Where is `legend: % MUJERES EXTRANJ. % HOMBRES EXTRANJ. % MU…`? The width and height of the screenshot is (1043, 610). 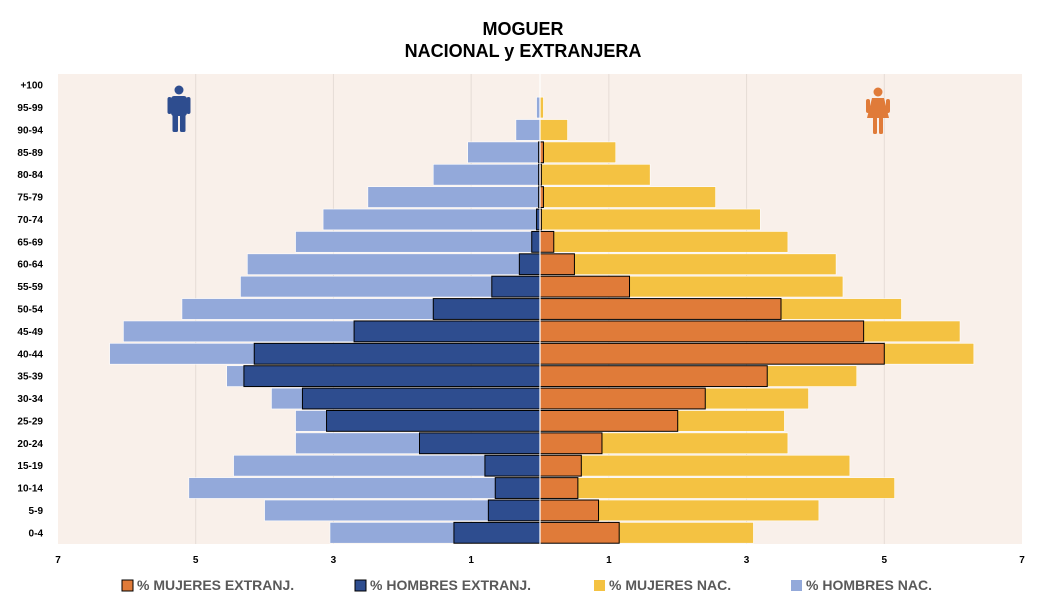 legend: % MUJERES EXTRANJ. % HOMBRES EXTRANJ. % MU… is located at coordinates (526, 585).